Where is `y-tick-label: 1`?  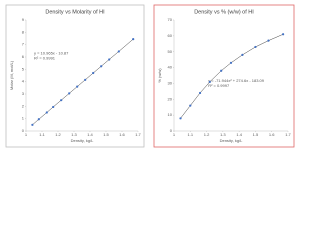 y-tick-label: 1 is located at coordinates (23, 118).